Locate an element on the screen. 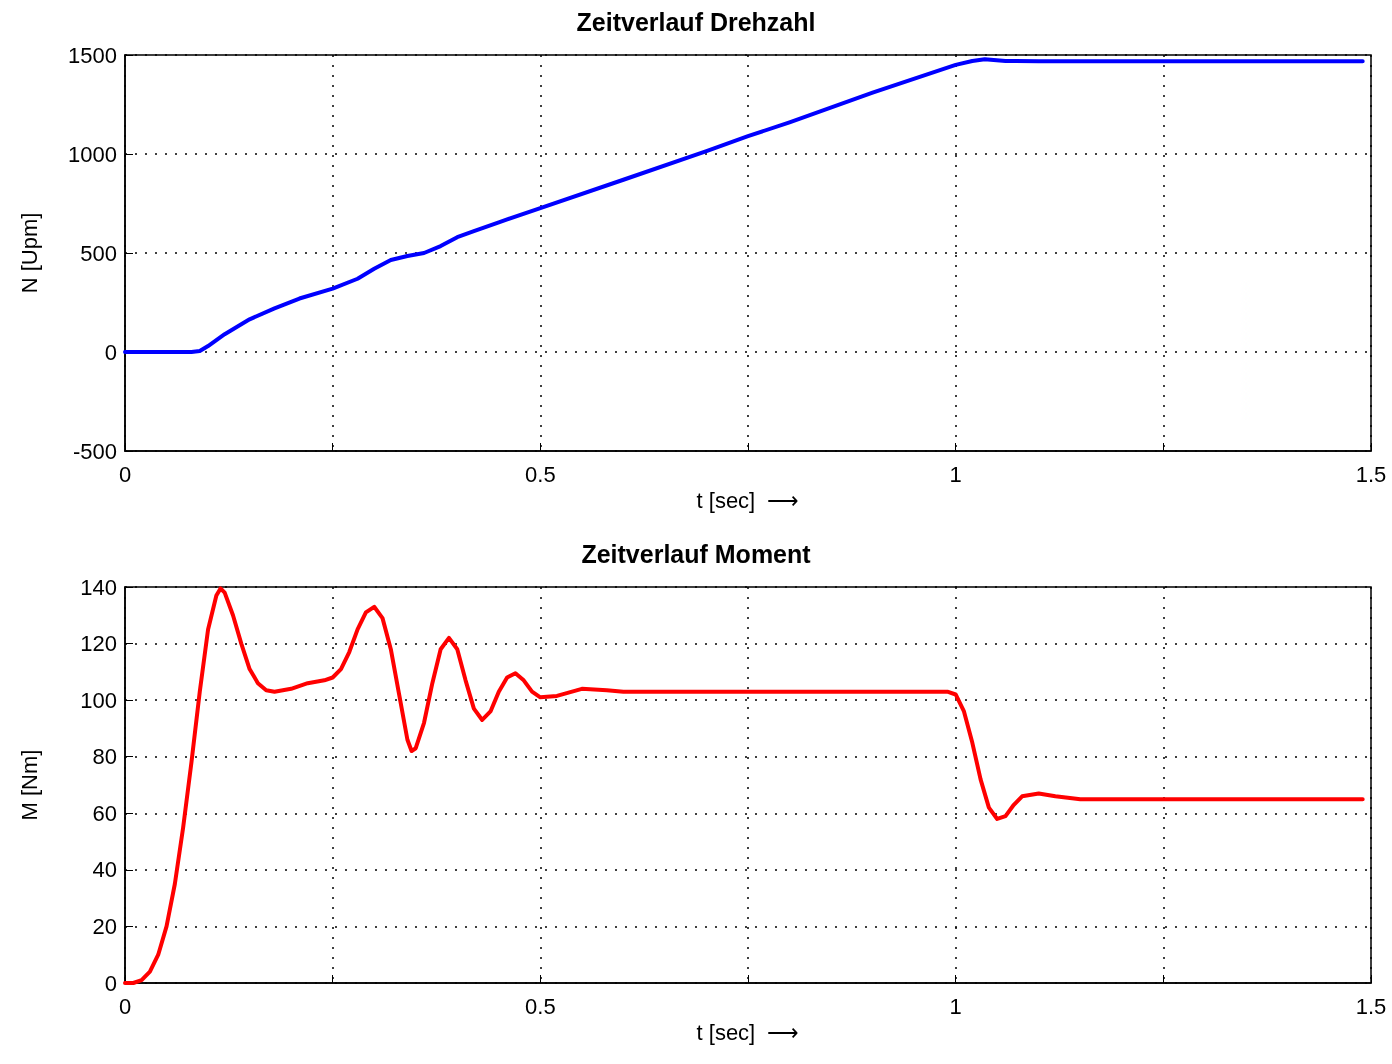  y-axis-title: N [Upm] is located at coordinates (29, 253).